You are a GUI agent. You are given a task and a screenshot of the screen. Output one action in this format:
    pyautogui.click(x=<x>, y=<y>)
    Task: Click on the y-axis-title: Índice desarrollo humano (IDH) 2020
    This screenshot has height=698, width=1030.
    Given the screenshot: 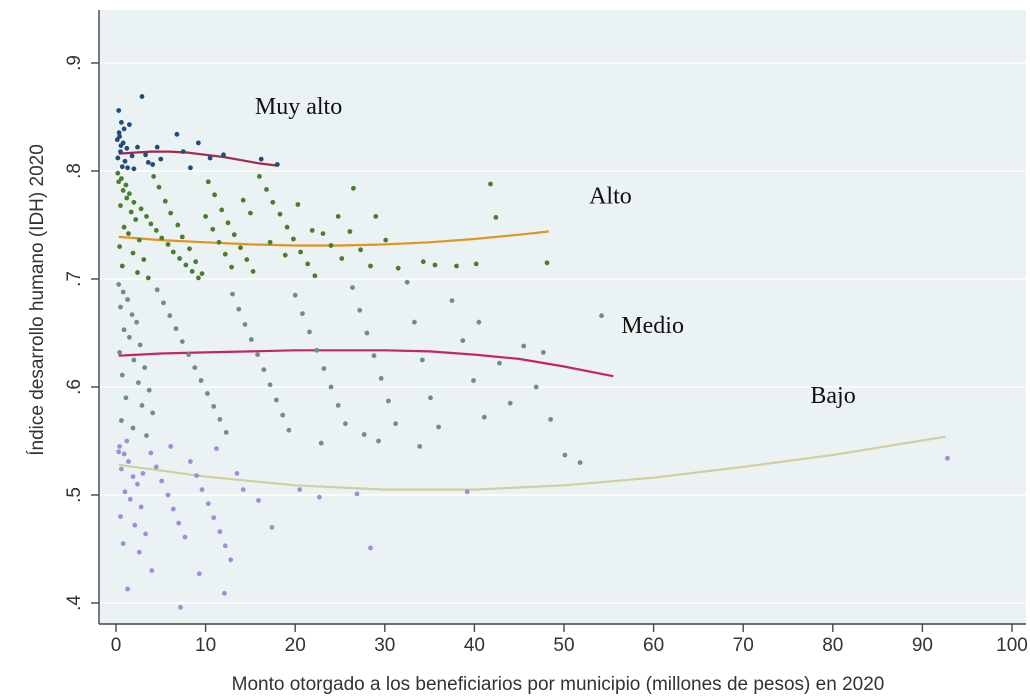 What is the action you would take?
    pyautogui.click(x=37, y=300)
    